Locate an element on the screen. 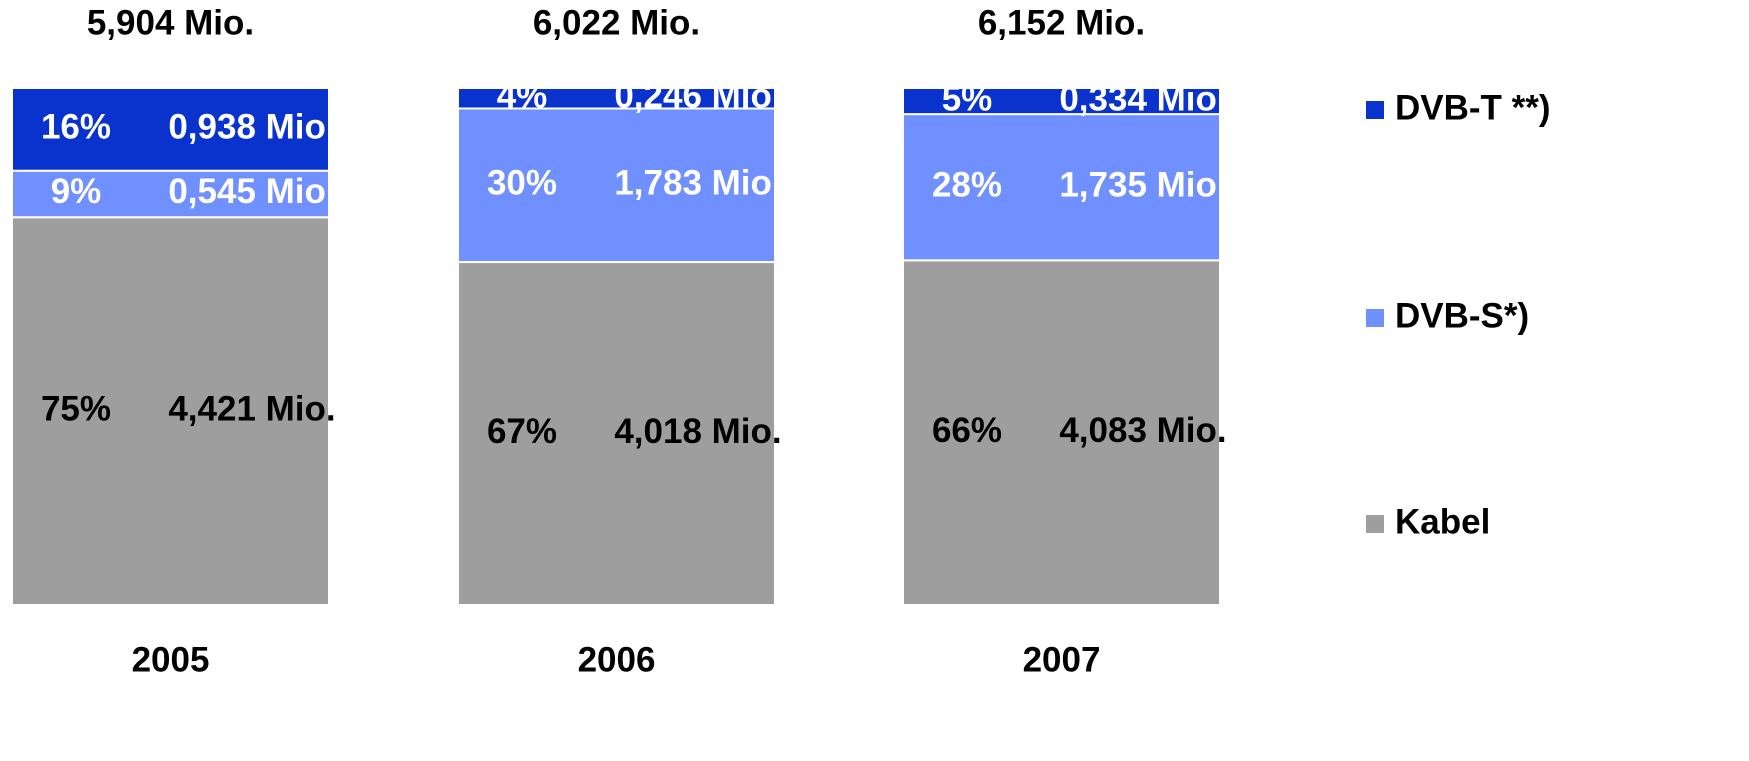 The width and height of the screenshot is (1749, 761). percent-label: 4% is located at coordinates (522, 95).